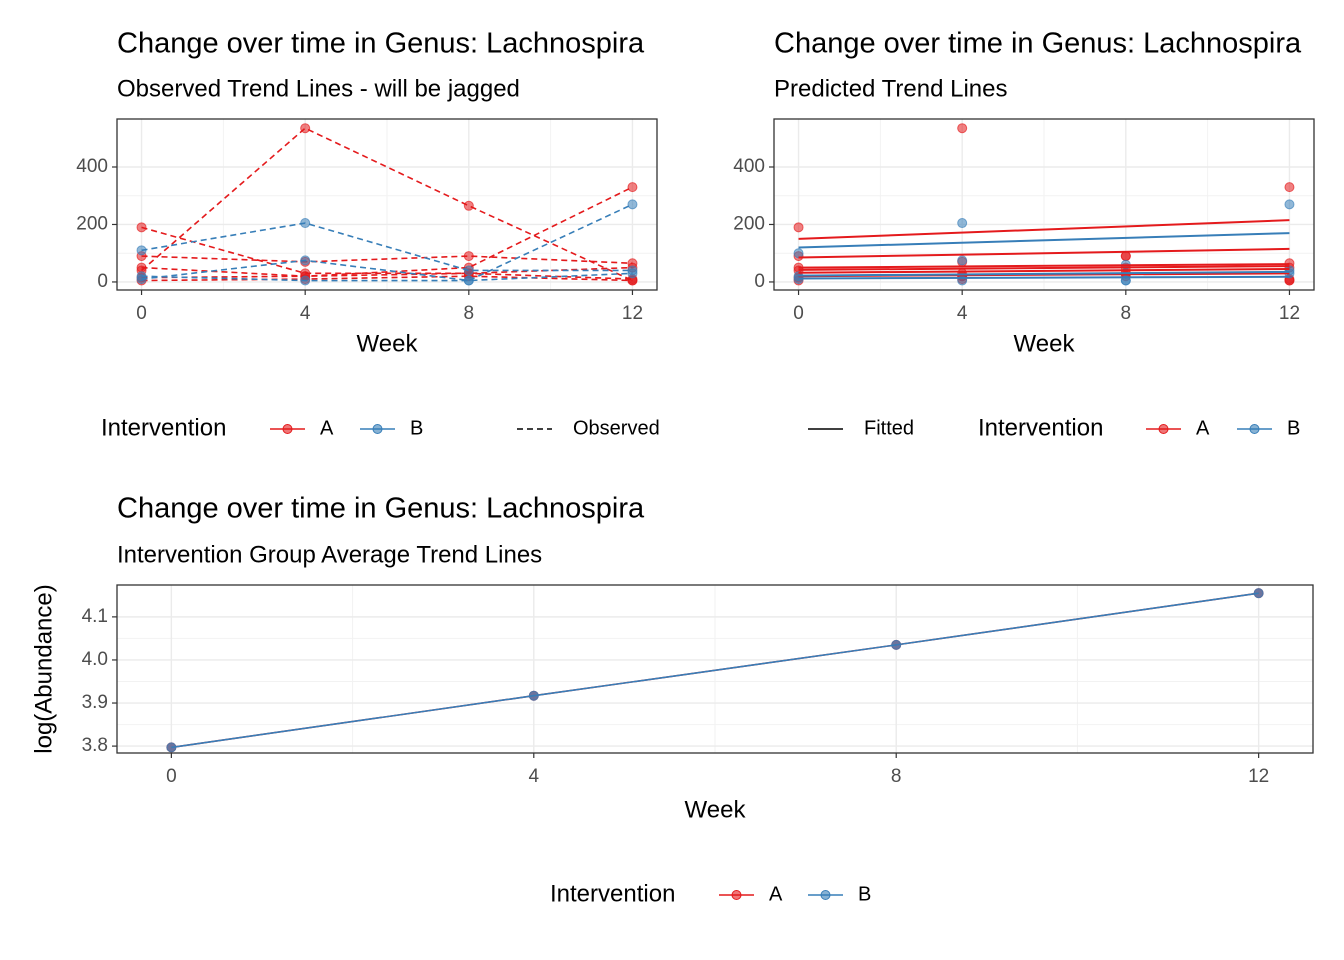 The image size is (1344, 960). I want to click on y-tick-label: 4.0, so click(95, 659).